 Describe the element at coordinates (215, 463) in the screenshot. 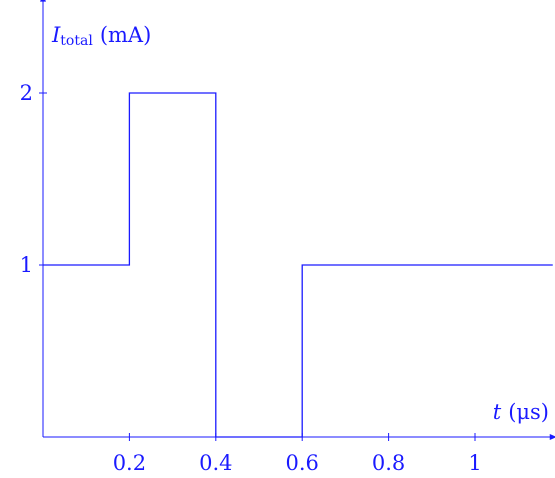

I see `x-tick-label: 0.4` at that location.